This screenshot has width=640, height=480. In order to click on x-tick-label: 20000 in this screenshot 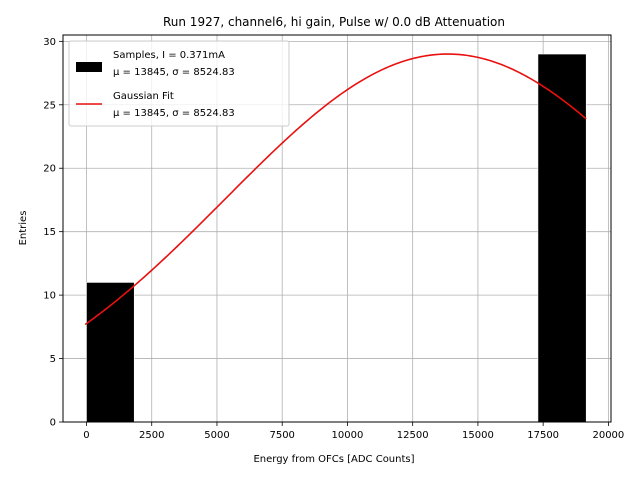, I will do `click(608, 435)`.